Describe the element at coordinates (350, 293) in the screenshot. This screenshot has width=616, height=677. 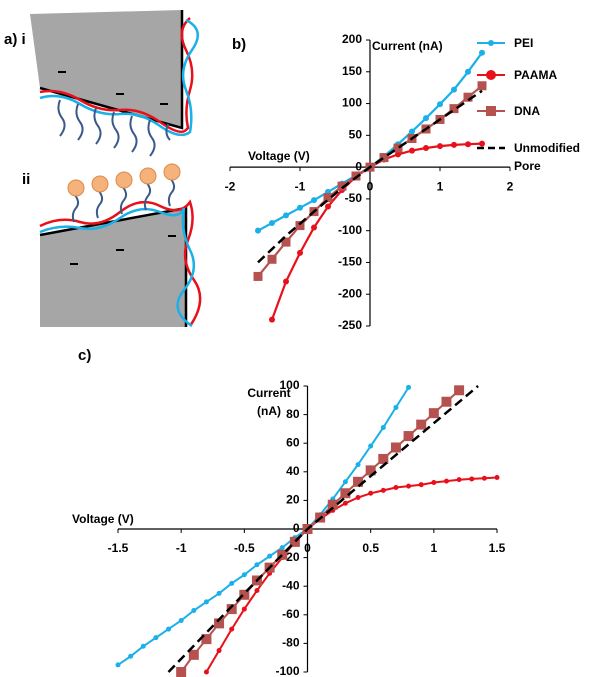
I see `y-tick-label: -200` at that location.